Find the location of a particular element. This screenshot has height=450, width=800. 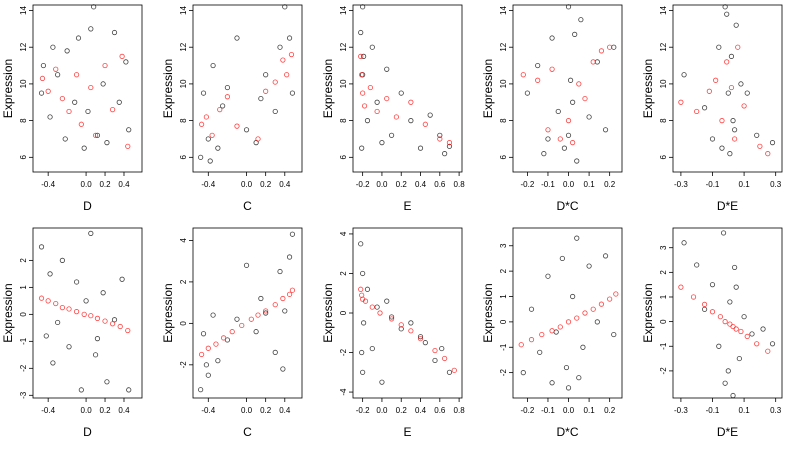

x-axis-label: D is located at coordinates (87, 206).